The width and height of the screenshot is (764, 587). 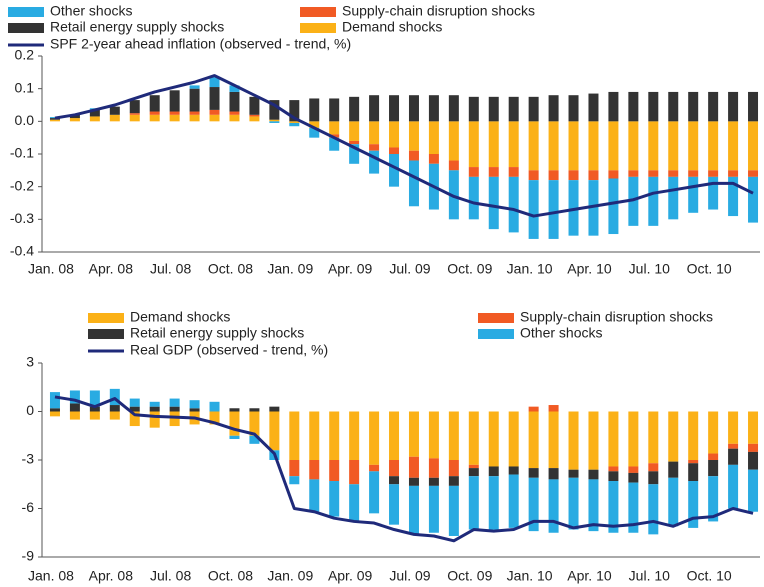 I want to click on legend-label: Other shocks, so click(x=91, y=11).